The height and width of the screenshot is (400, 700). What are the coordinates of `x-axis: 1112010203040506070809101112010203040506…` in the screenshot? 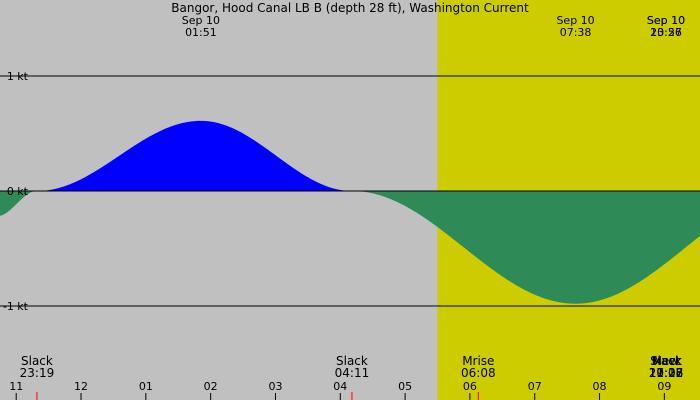 It's located at (340, 390).